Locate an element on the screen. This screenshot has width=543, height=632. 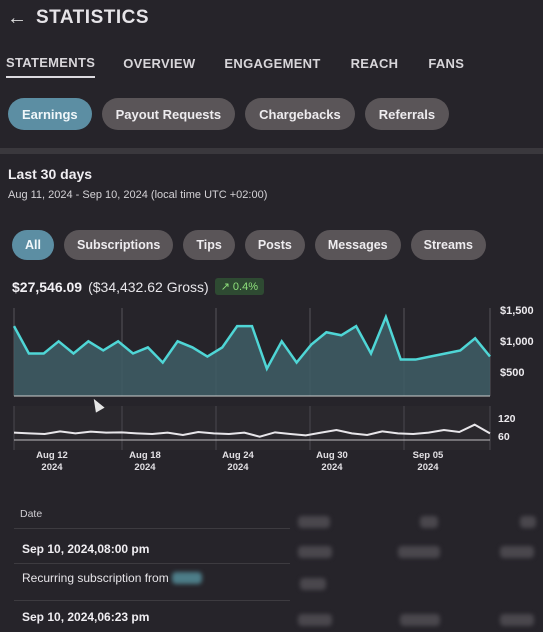
filter-subscriptions: Subscriptions is located at coordinates (118, 245).